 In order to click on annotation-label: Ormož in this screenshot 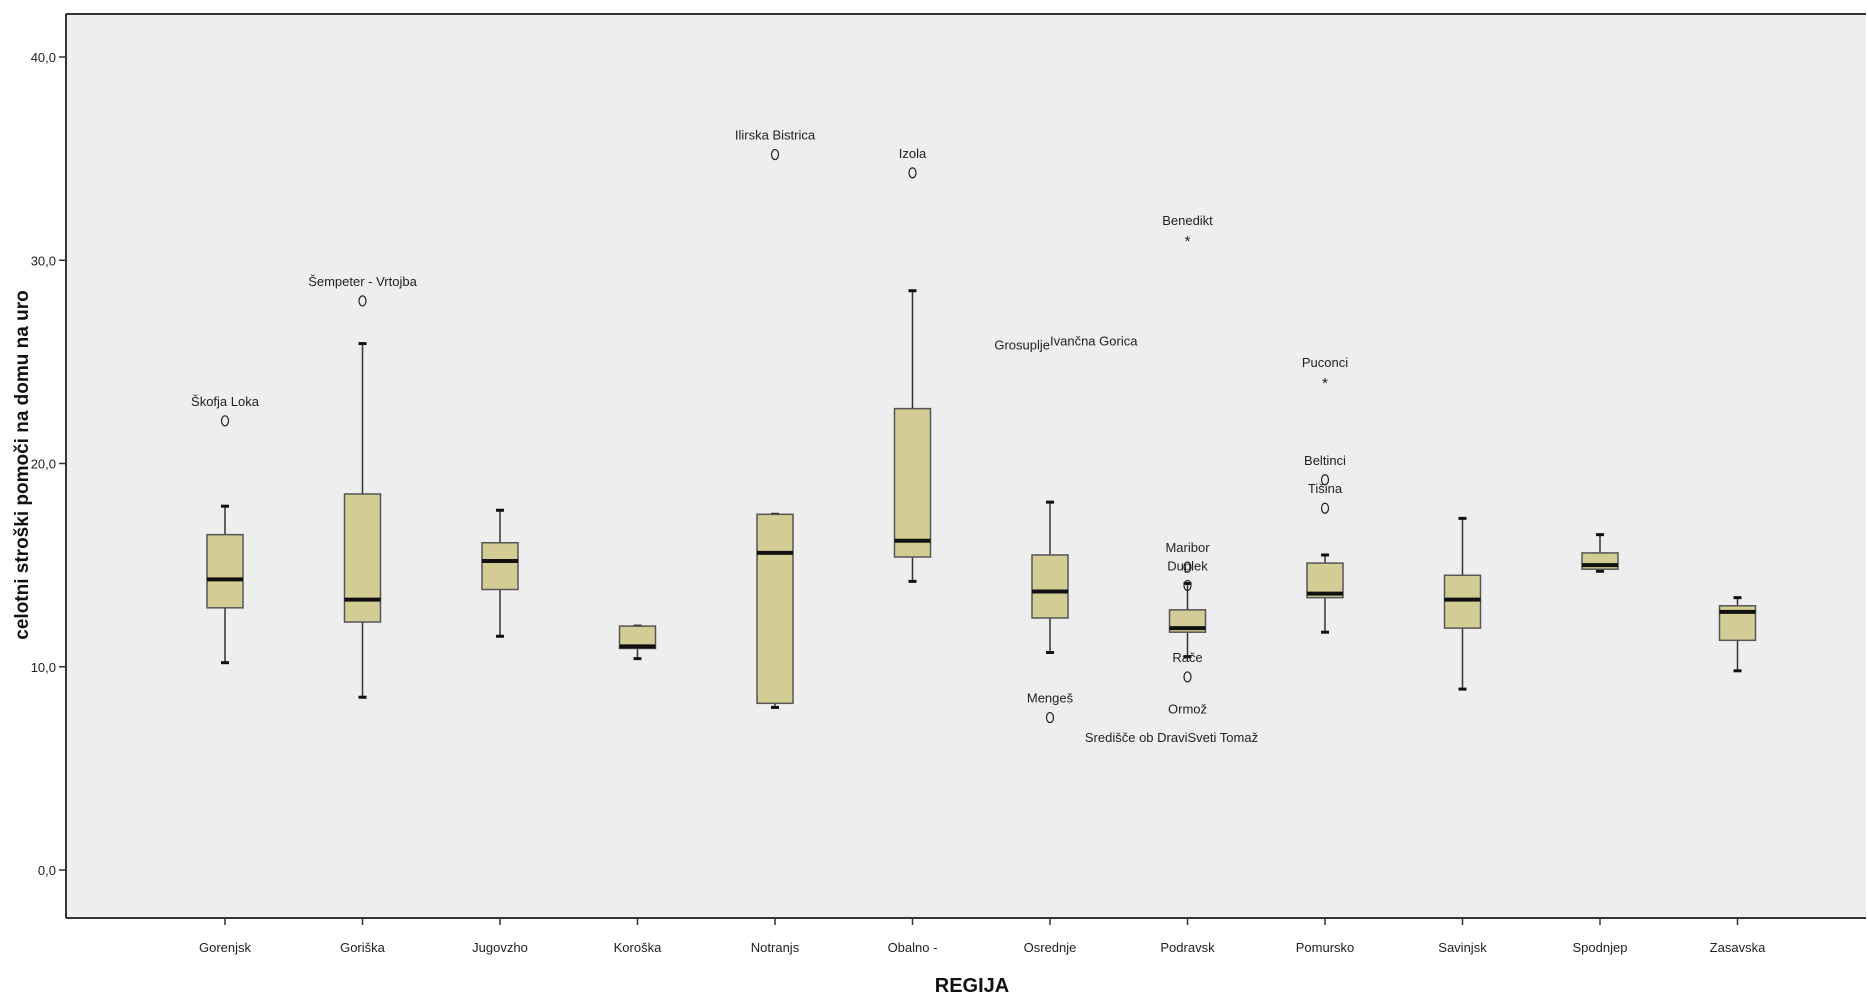, I will do `click(1187, 708)`.